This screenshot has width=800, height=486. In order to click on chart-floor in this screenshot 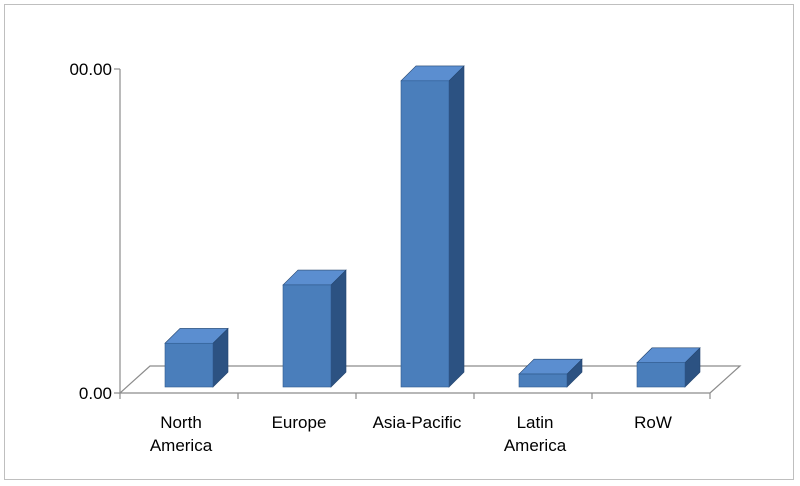, I will do `click(430, 379)`.